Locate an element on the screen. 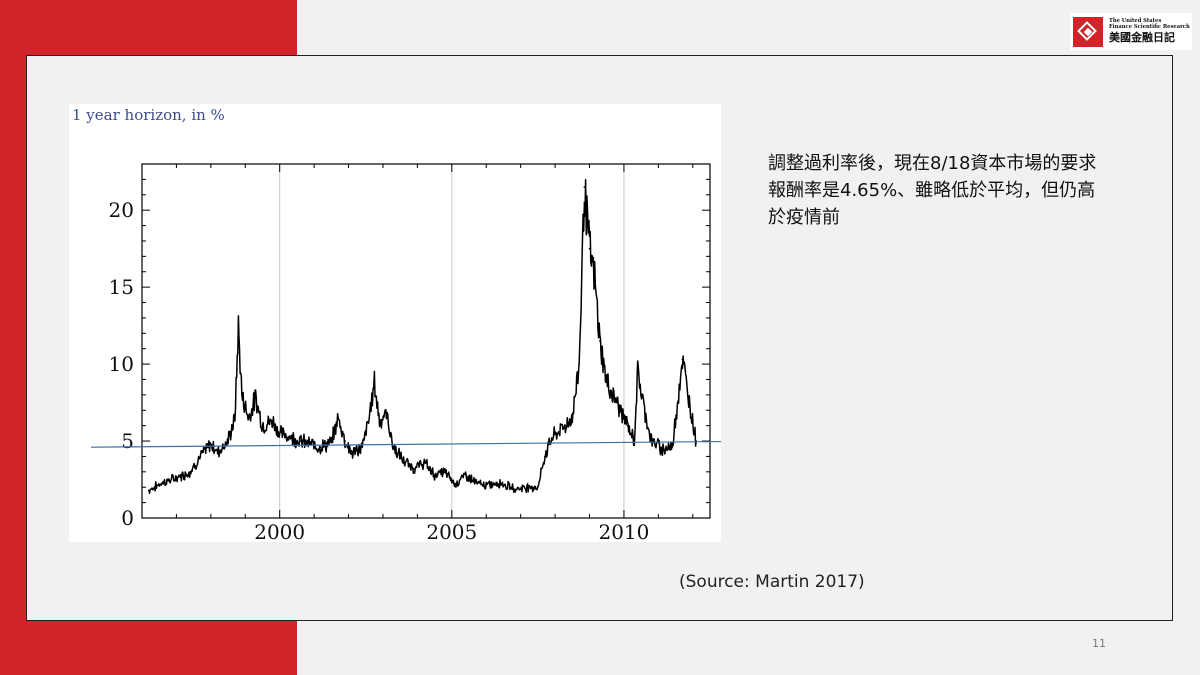 The height and width of the screenshot is (675, 1200). y-tick-label-5: 5 is located at coordinates (127, 441).